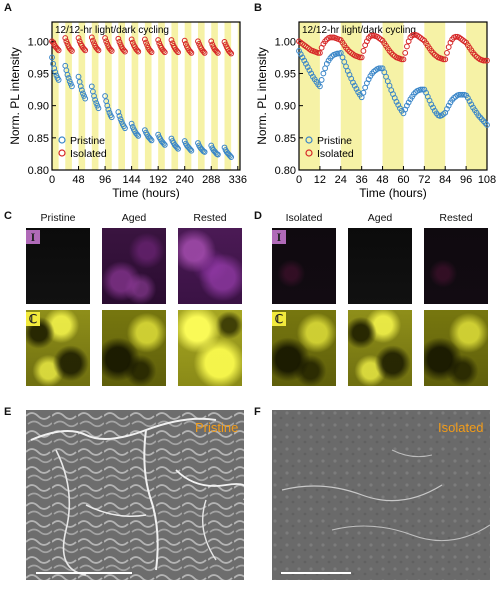  Describe the element at coordinates (158, 180) in the screenshot. I see `chart-a-xtick-label: 192` at that location.